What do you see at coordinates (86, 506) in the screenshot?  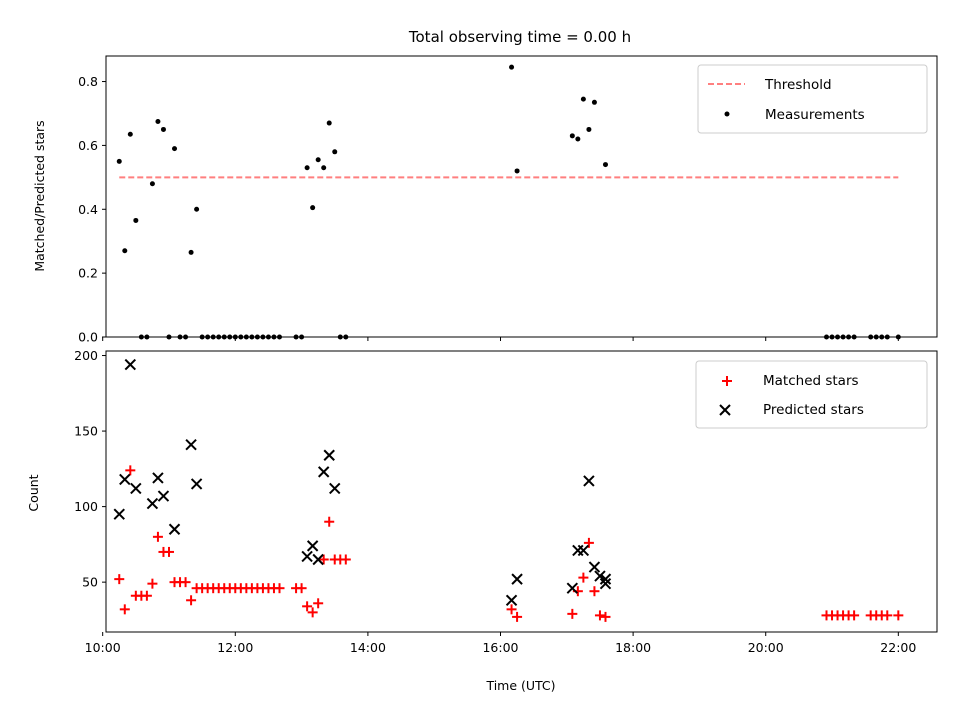 I see `bottom-y-tick-label: 100` at bounding box center [86, 506].